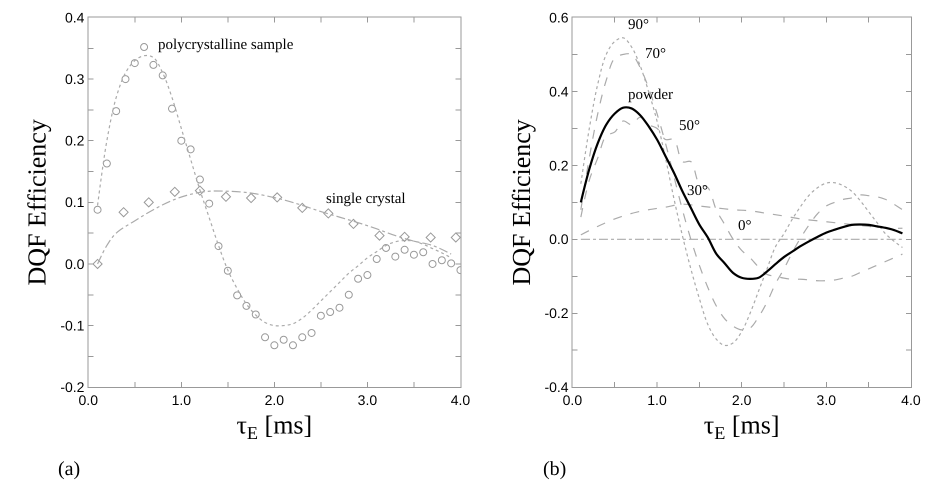 This screenshot has width=930, height=490. I want to click on y-tick-label: -0.1, so click(72, 325).